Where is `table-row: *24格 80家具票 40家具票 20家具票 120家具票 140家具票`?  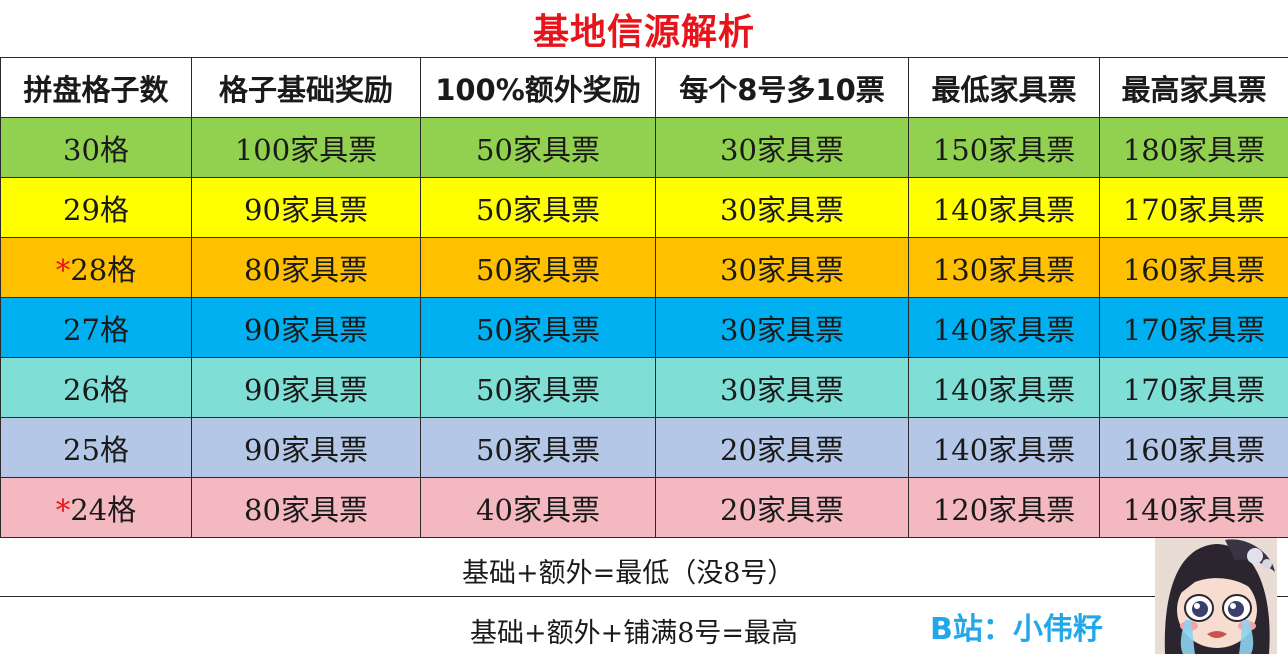
table-row: *24格 80家具票 40家具票 20家具票 120家具票 140家具票 is located at coordinates (644, 507).